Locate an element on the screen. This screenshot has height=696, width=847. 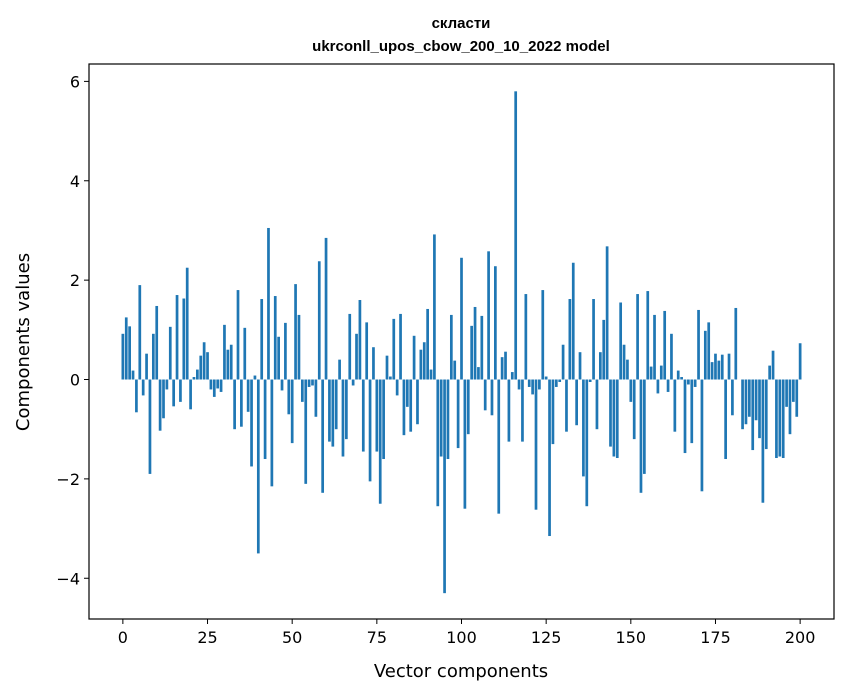
chart-subtitle: ukrconll_upos_cbow_200_10_2022 model is located at coordinates (461, 46).